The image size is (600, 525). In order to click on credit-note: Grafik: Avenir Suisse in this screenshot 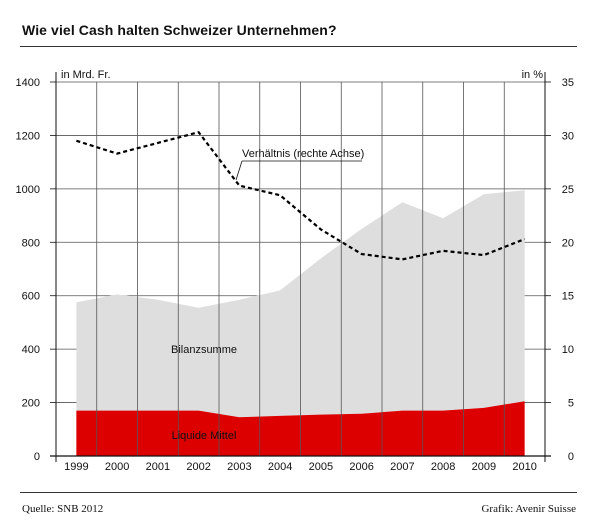, I will do `click(528, 509)`.